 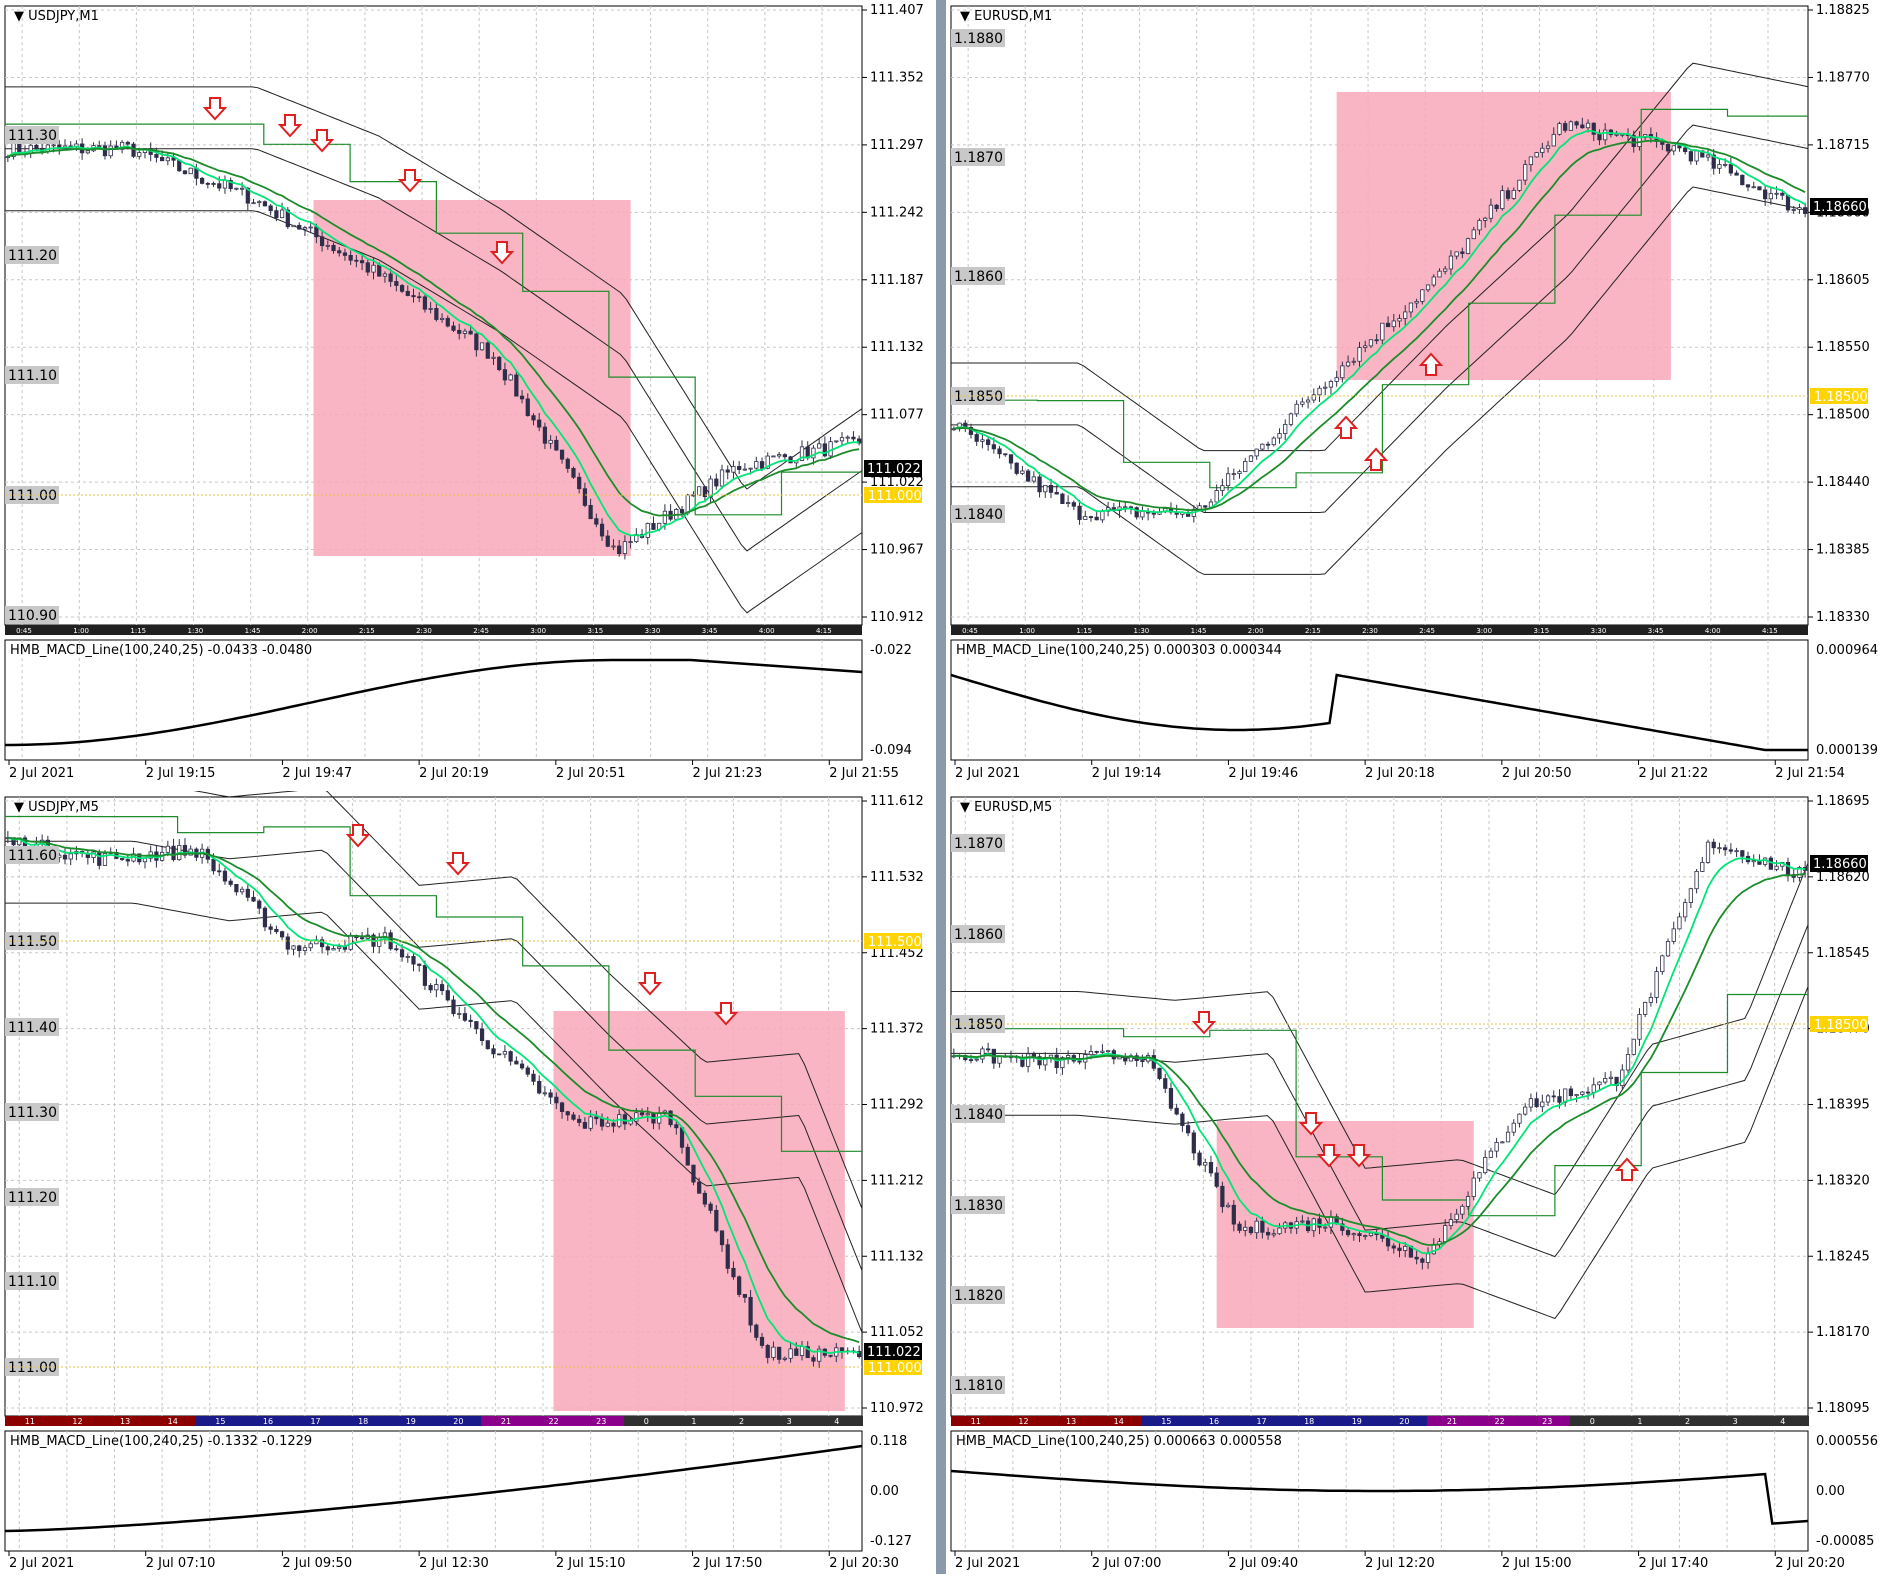 What do you see at coordinates (897, 347) in the screenshot?
I see `price-tick-label: 111.132` at bounding box center [897, 347].